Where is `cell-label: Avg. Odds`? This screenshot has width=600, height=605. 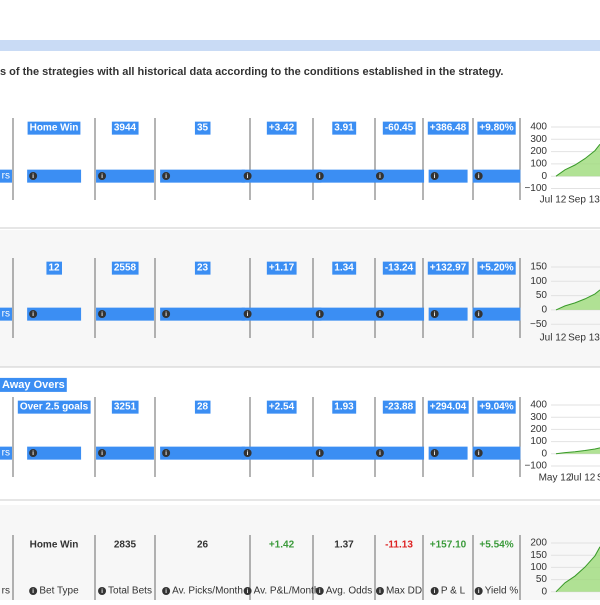
cell-label: Avg. Odds is located at coordinates (349, 591).